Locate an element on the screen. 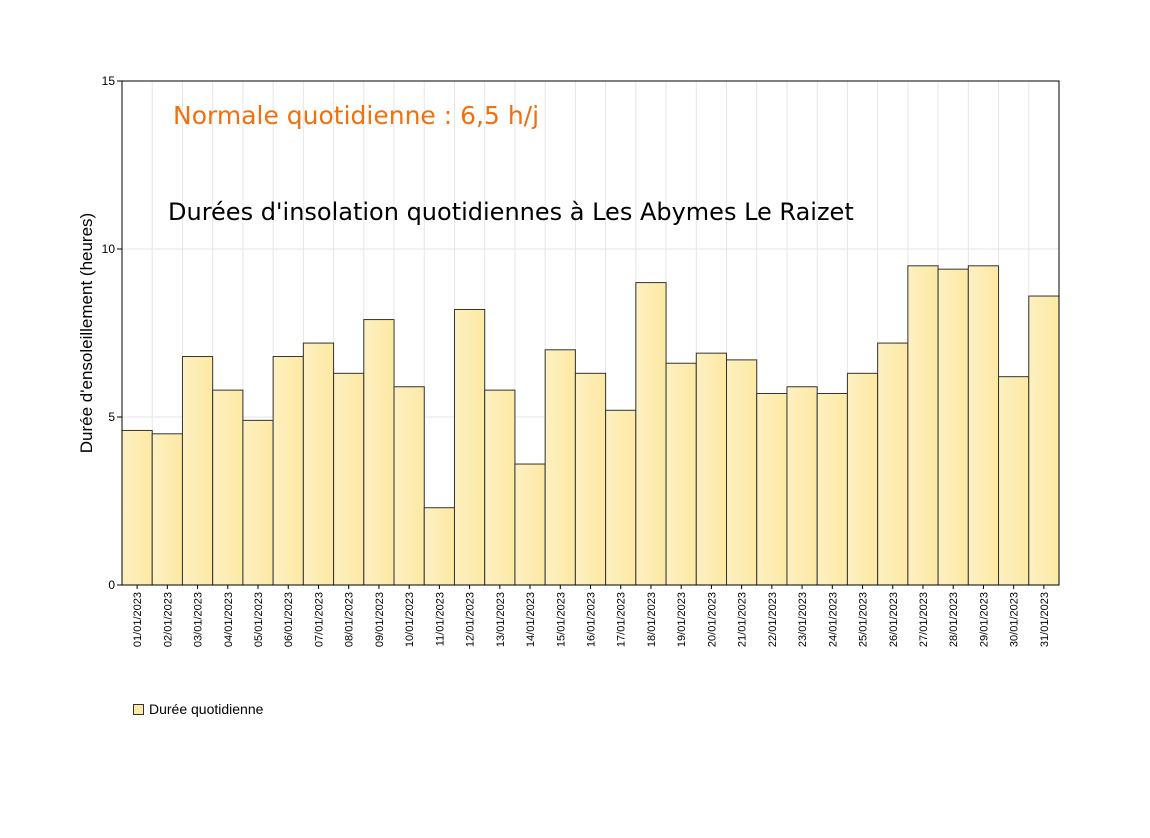  bar-08/01/2023 is located at coordinates (349, 479).